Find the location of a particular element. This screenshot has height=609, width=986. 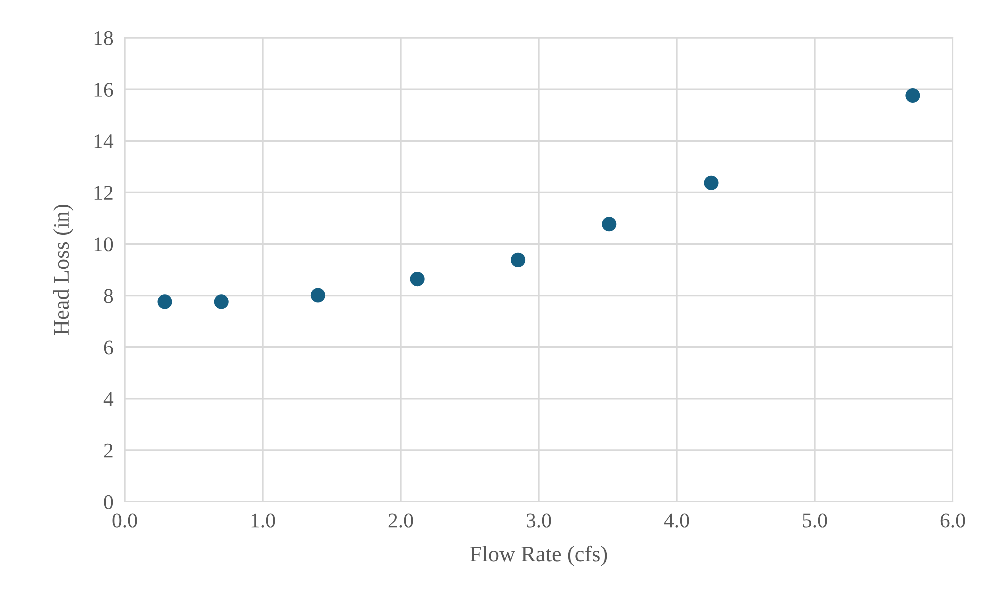

y-tick-label: 8 is located at coordinates (109, 296).